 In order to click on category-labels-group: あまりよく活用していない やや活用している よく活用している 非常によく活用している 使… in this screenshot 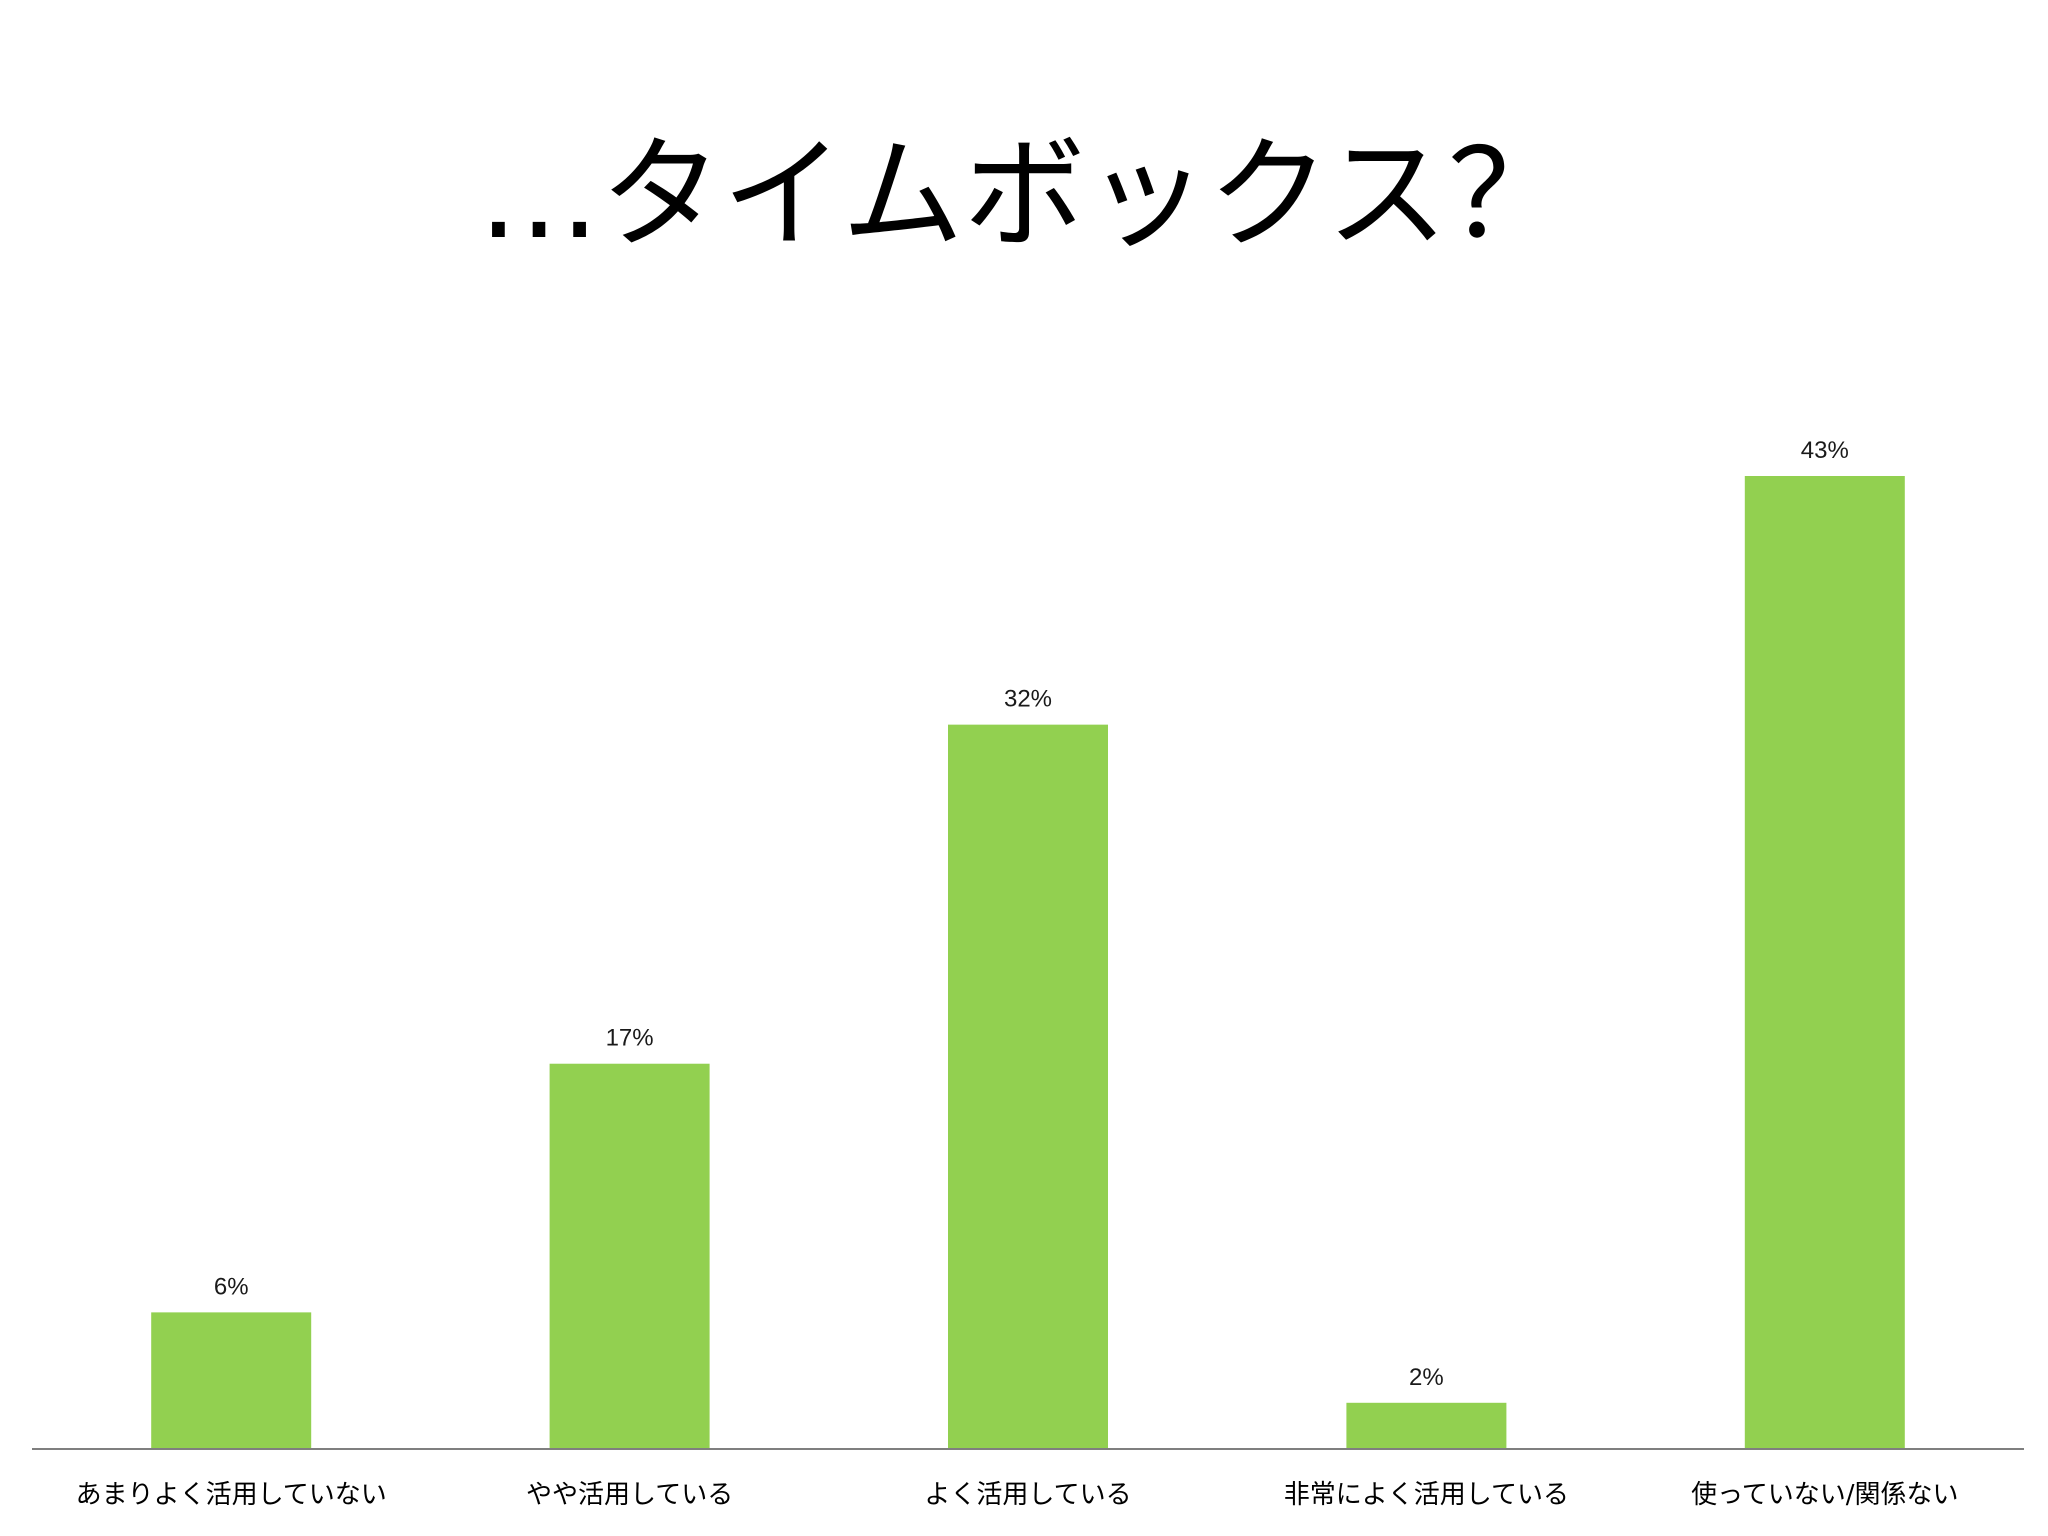, I will do `click(1017, 1495)`.